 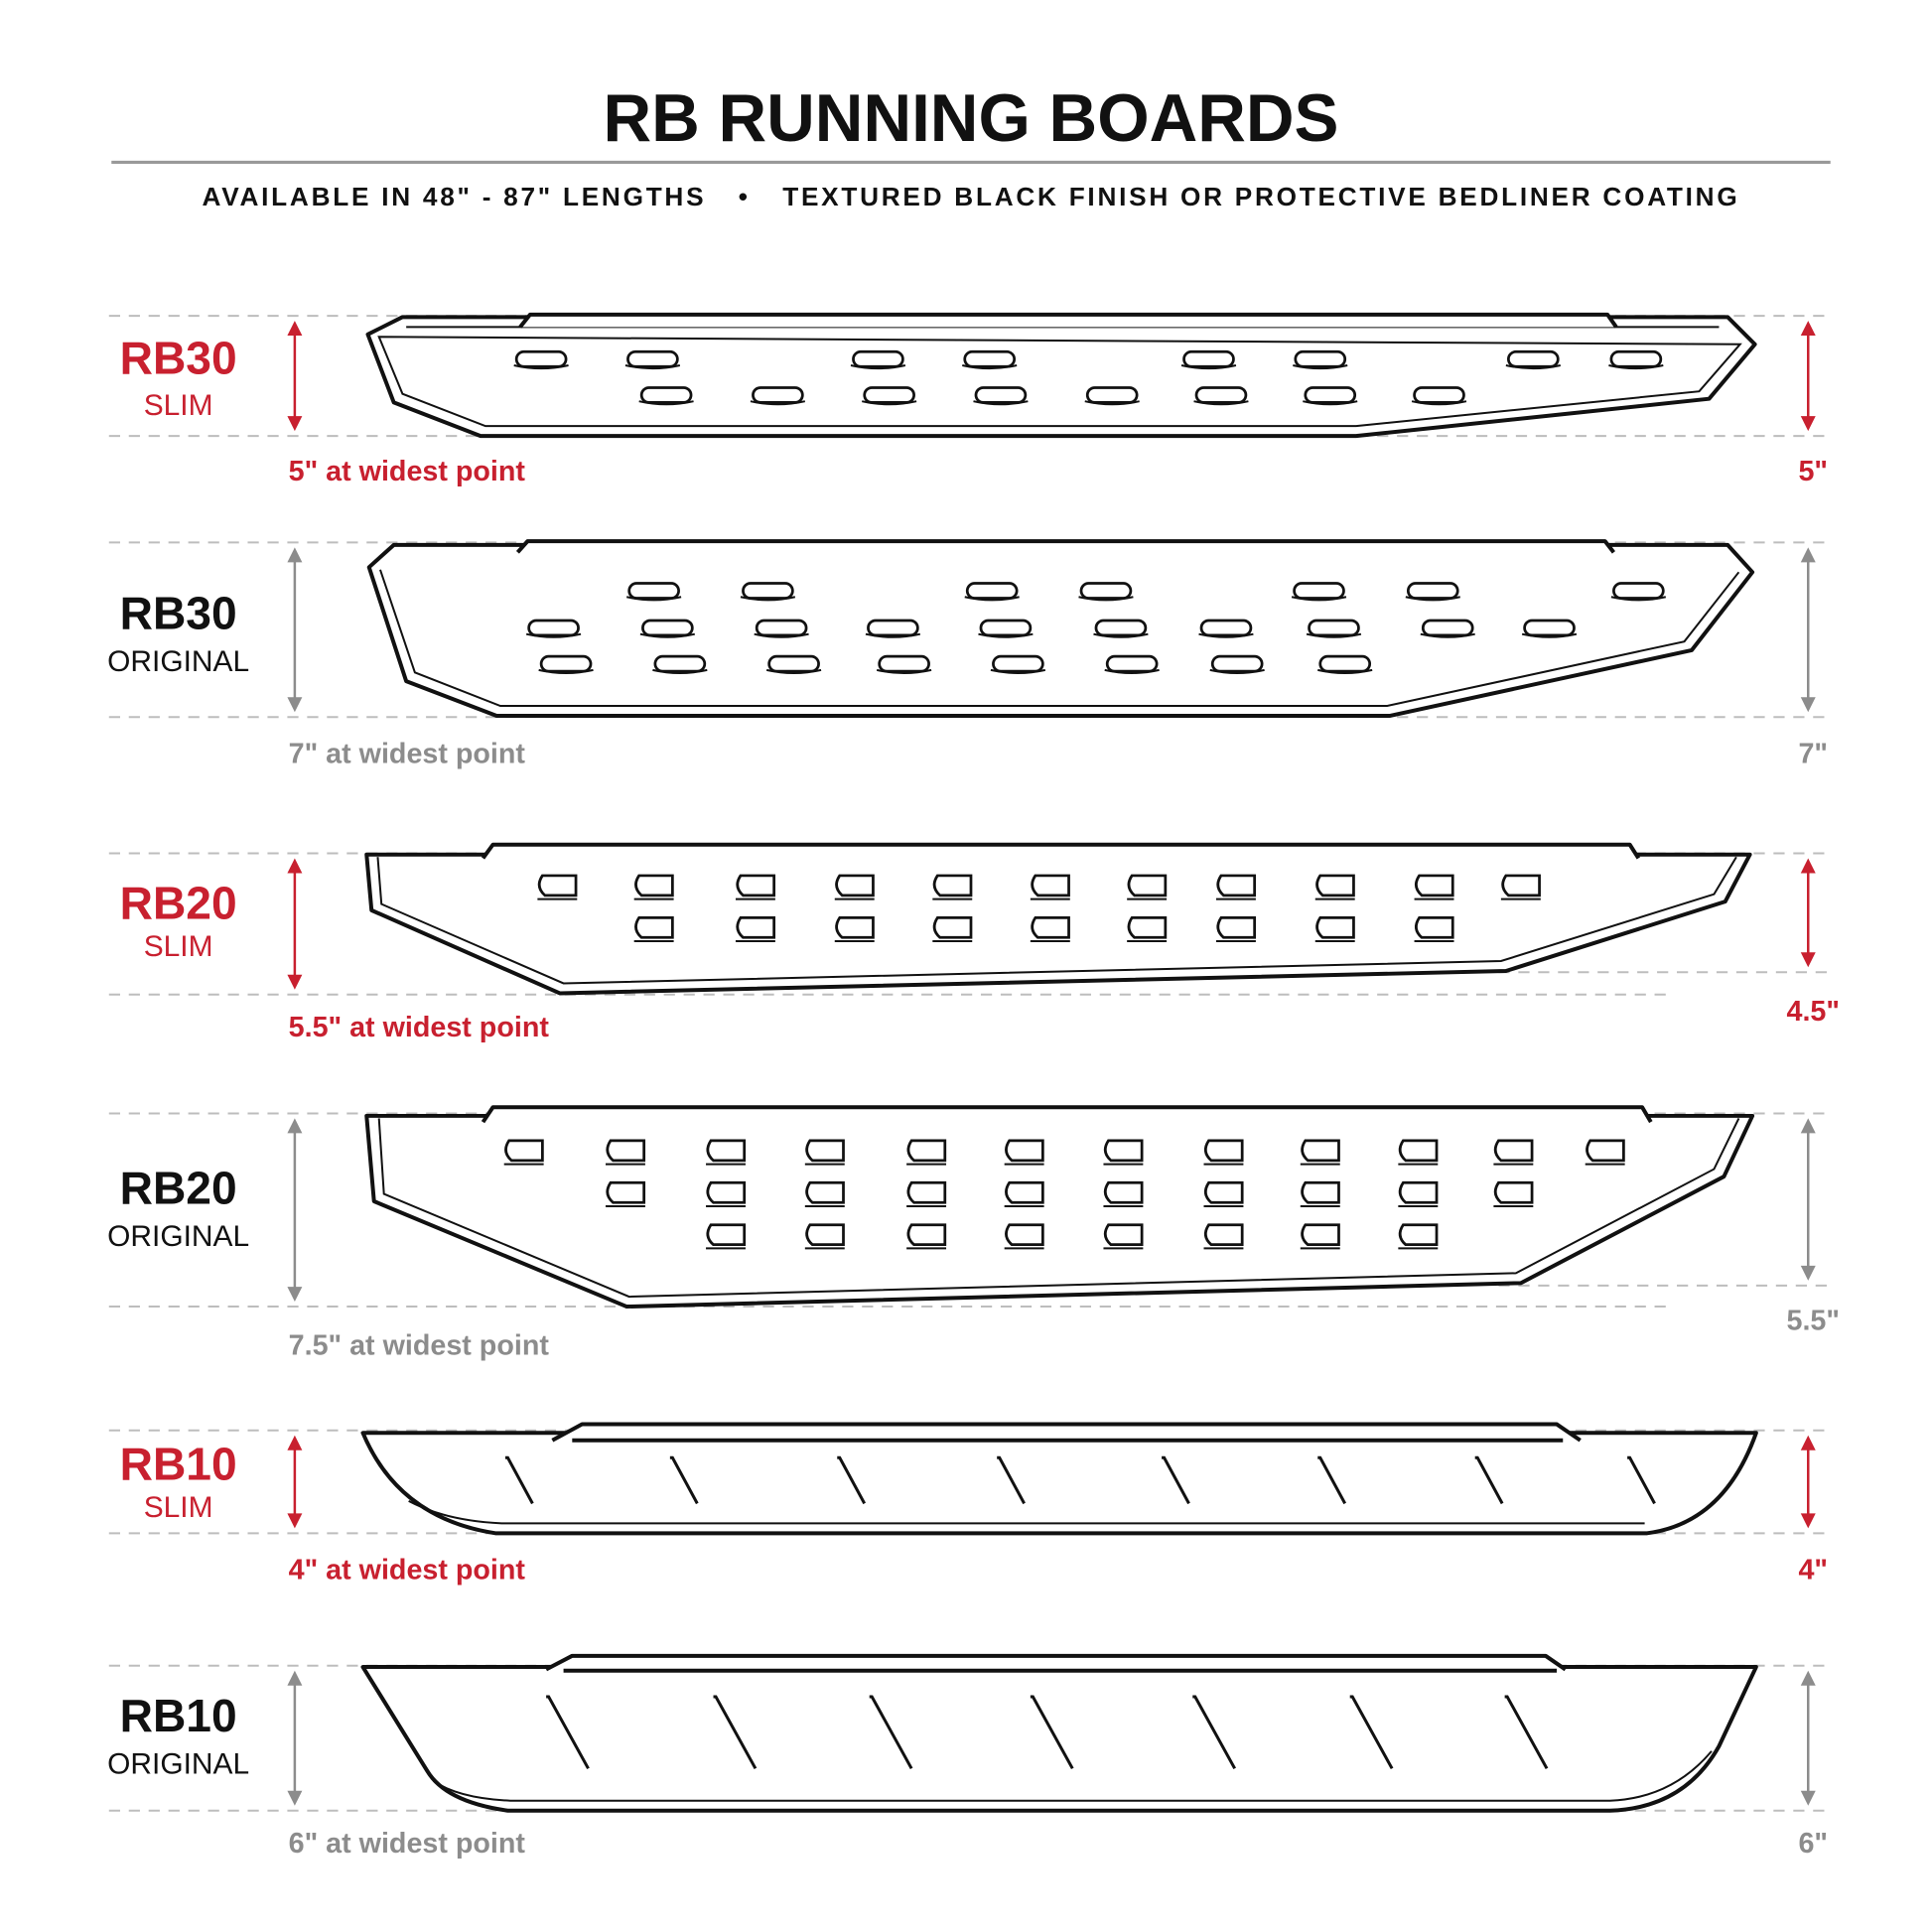 What do you see at coordinates (407, 753) in the screenshot?
I see `widest-point-caption: 7" at widest point` at bounding box center [407, 753].